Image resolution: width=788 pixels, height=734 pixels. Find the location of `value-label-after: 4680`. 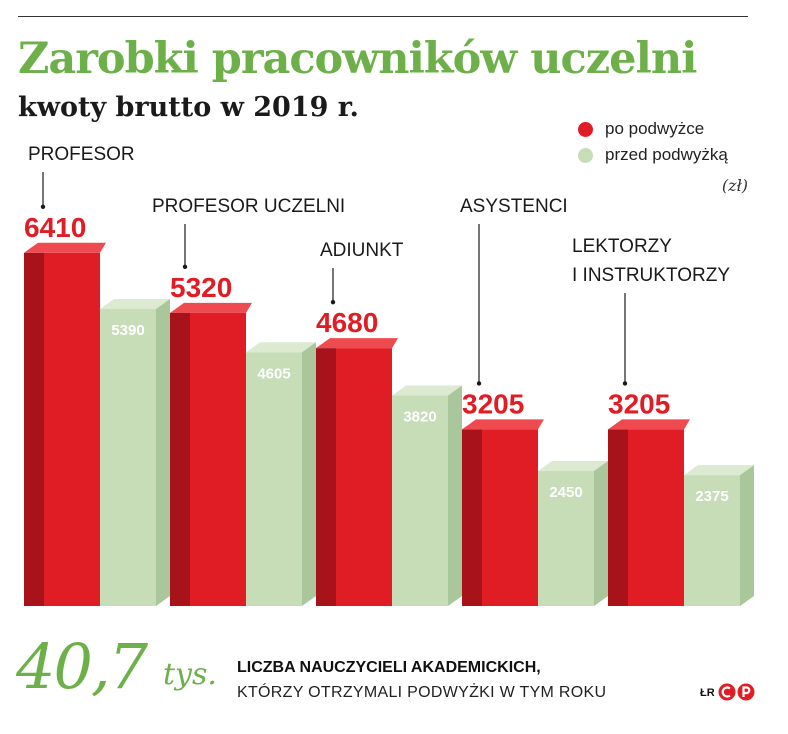

value-label-after: 4680 is located at coordinates (347, 322).